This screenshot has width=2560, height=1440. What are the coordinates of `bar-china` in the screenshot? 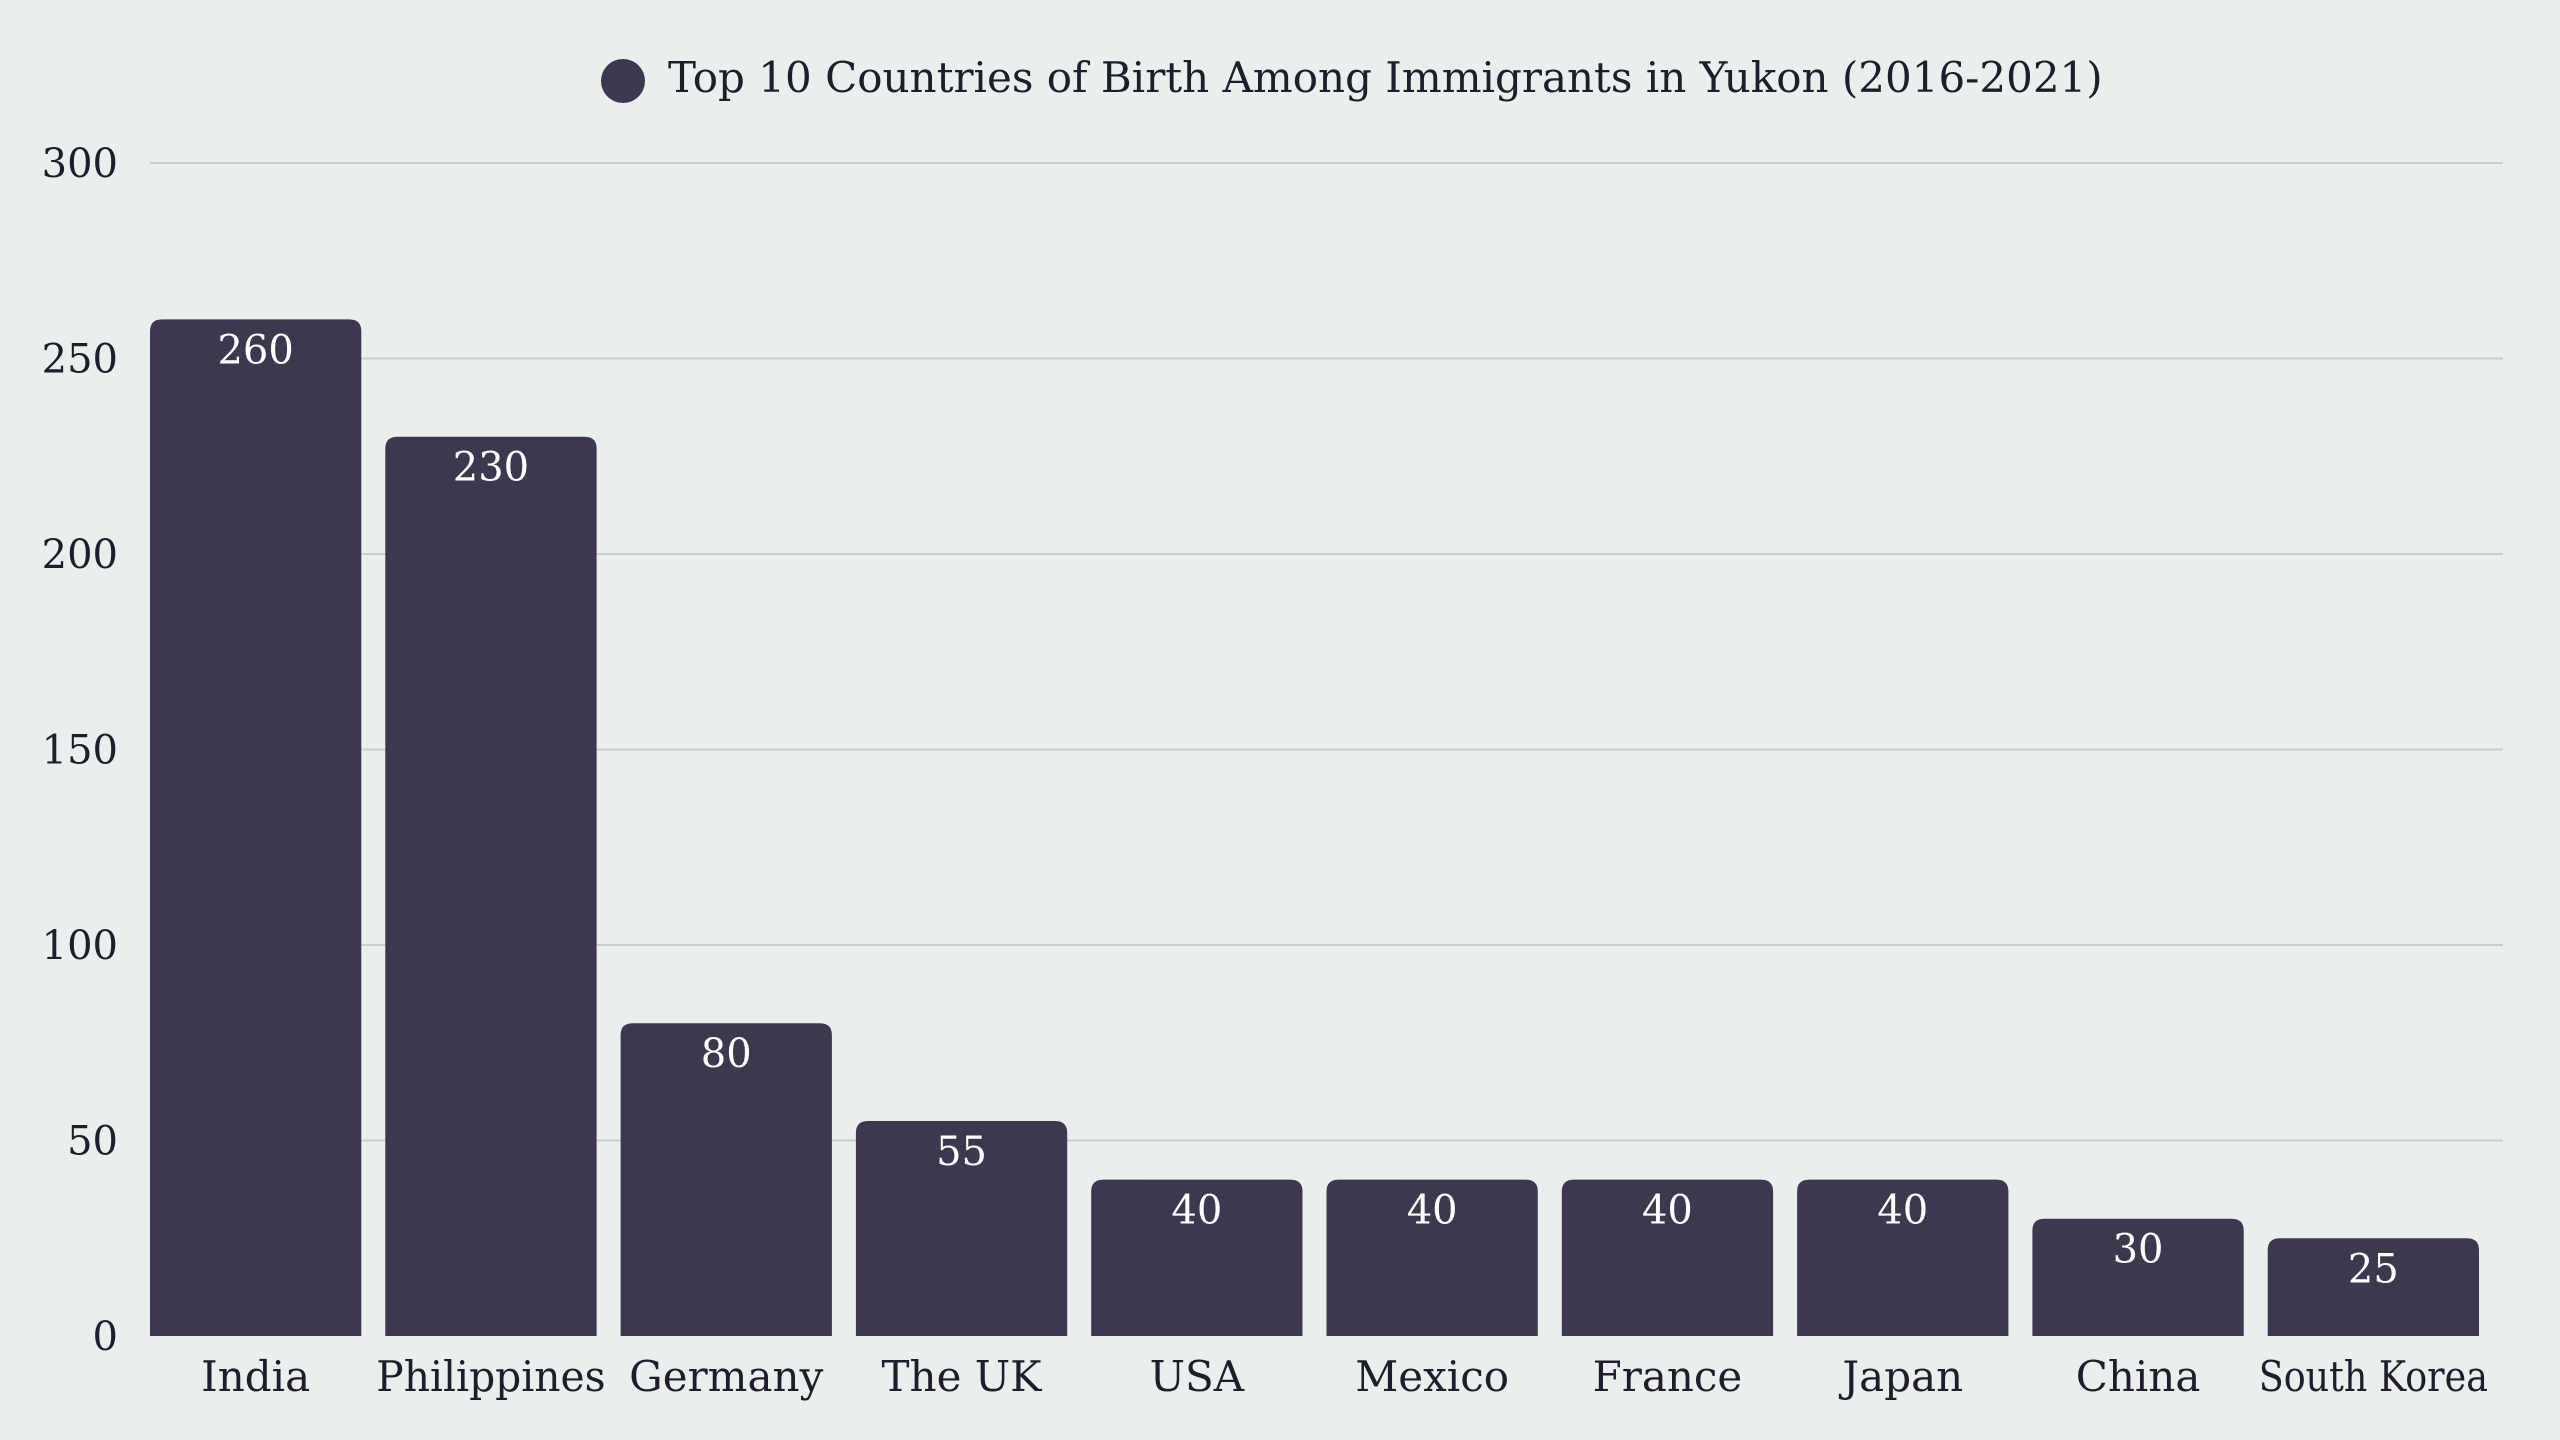 It's located at (2138, 1277).